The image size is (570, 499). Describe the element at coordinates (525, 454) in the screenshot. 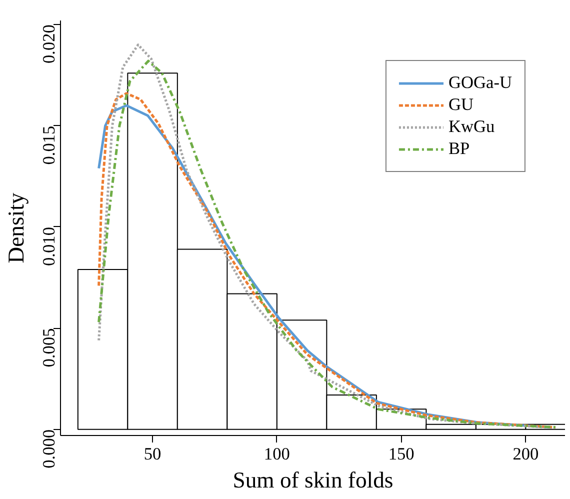

I see `x-tick-label: 200` at that location.